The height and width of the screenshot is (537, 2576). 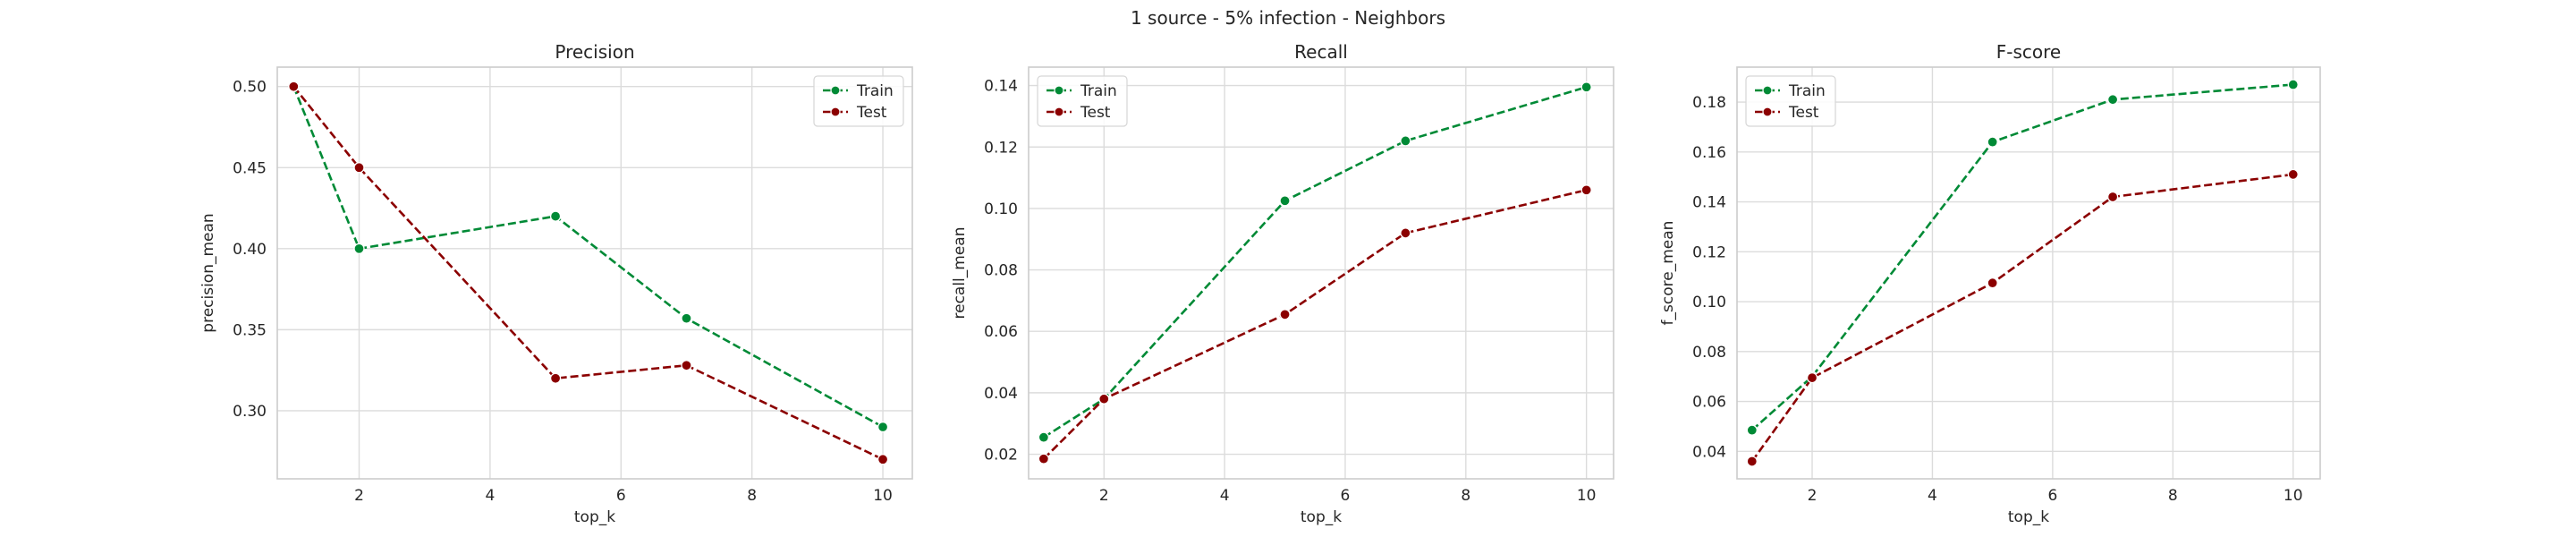 I want to click on figure-suptitle: 1 source - 5% infection - Neighbors, so click(x=1288, y=18).